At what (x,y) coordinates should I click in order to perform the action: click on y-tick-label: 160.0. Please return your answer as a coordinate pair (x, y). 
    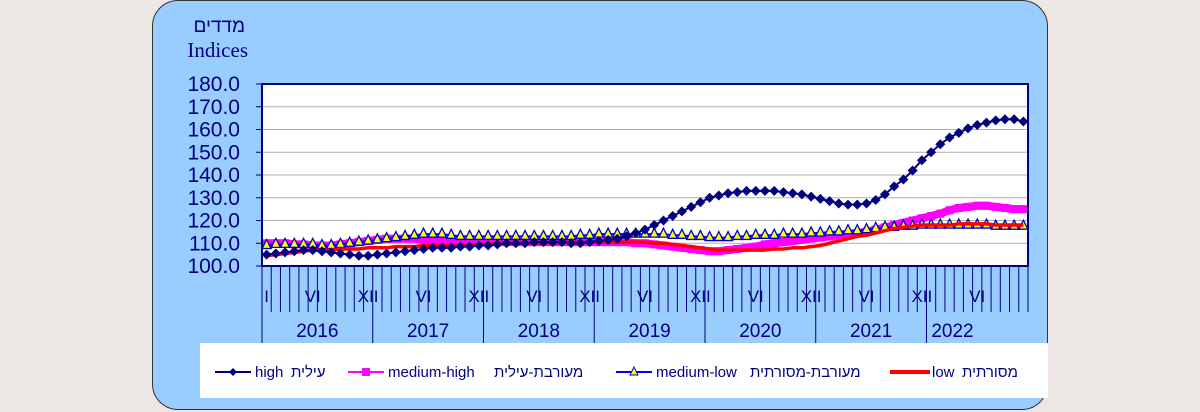
    Looking at the image, I should click on (213, 130).